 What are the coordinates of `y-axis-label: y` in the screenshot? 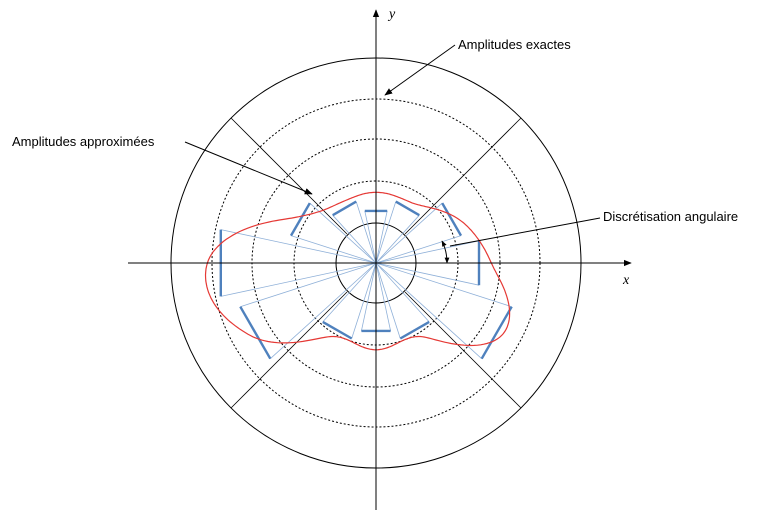 It's located at (391, 14).